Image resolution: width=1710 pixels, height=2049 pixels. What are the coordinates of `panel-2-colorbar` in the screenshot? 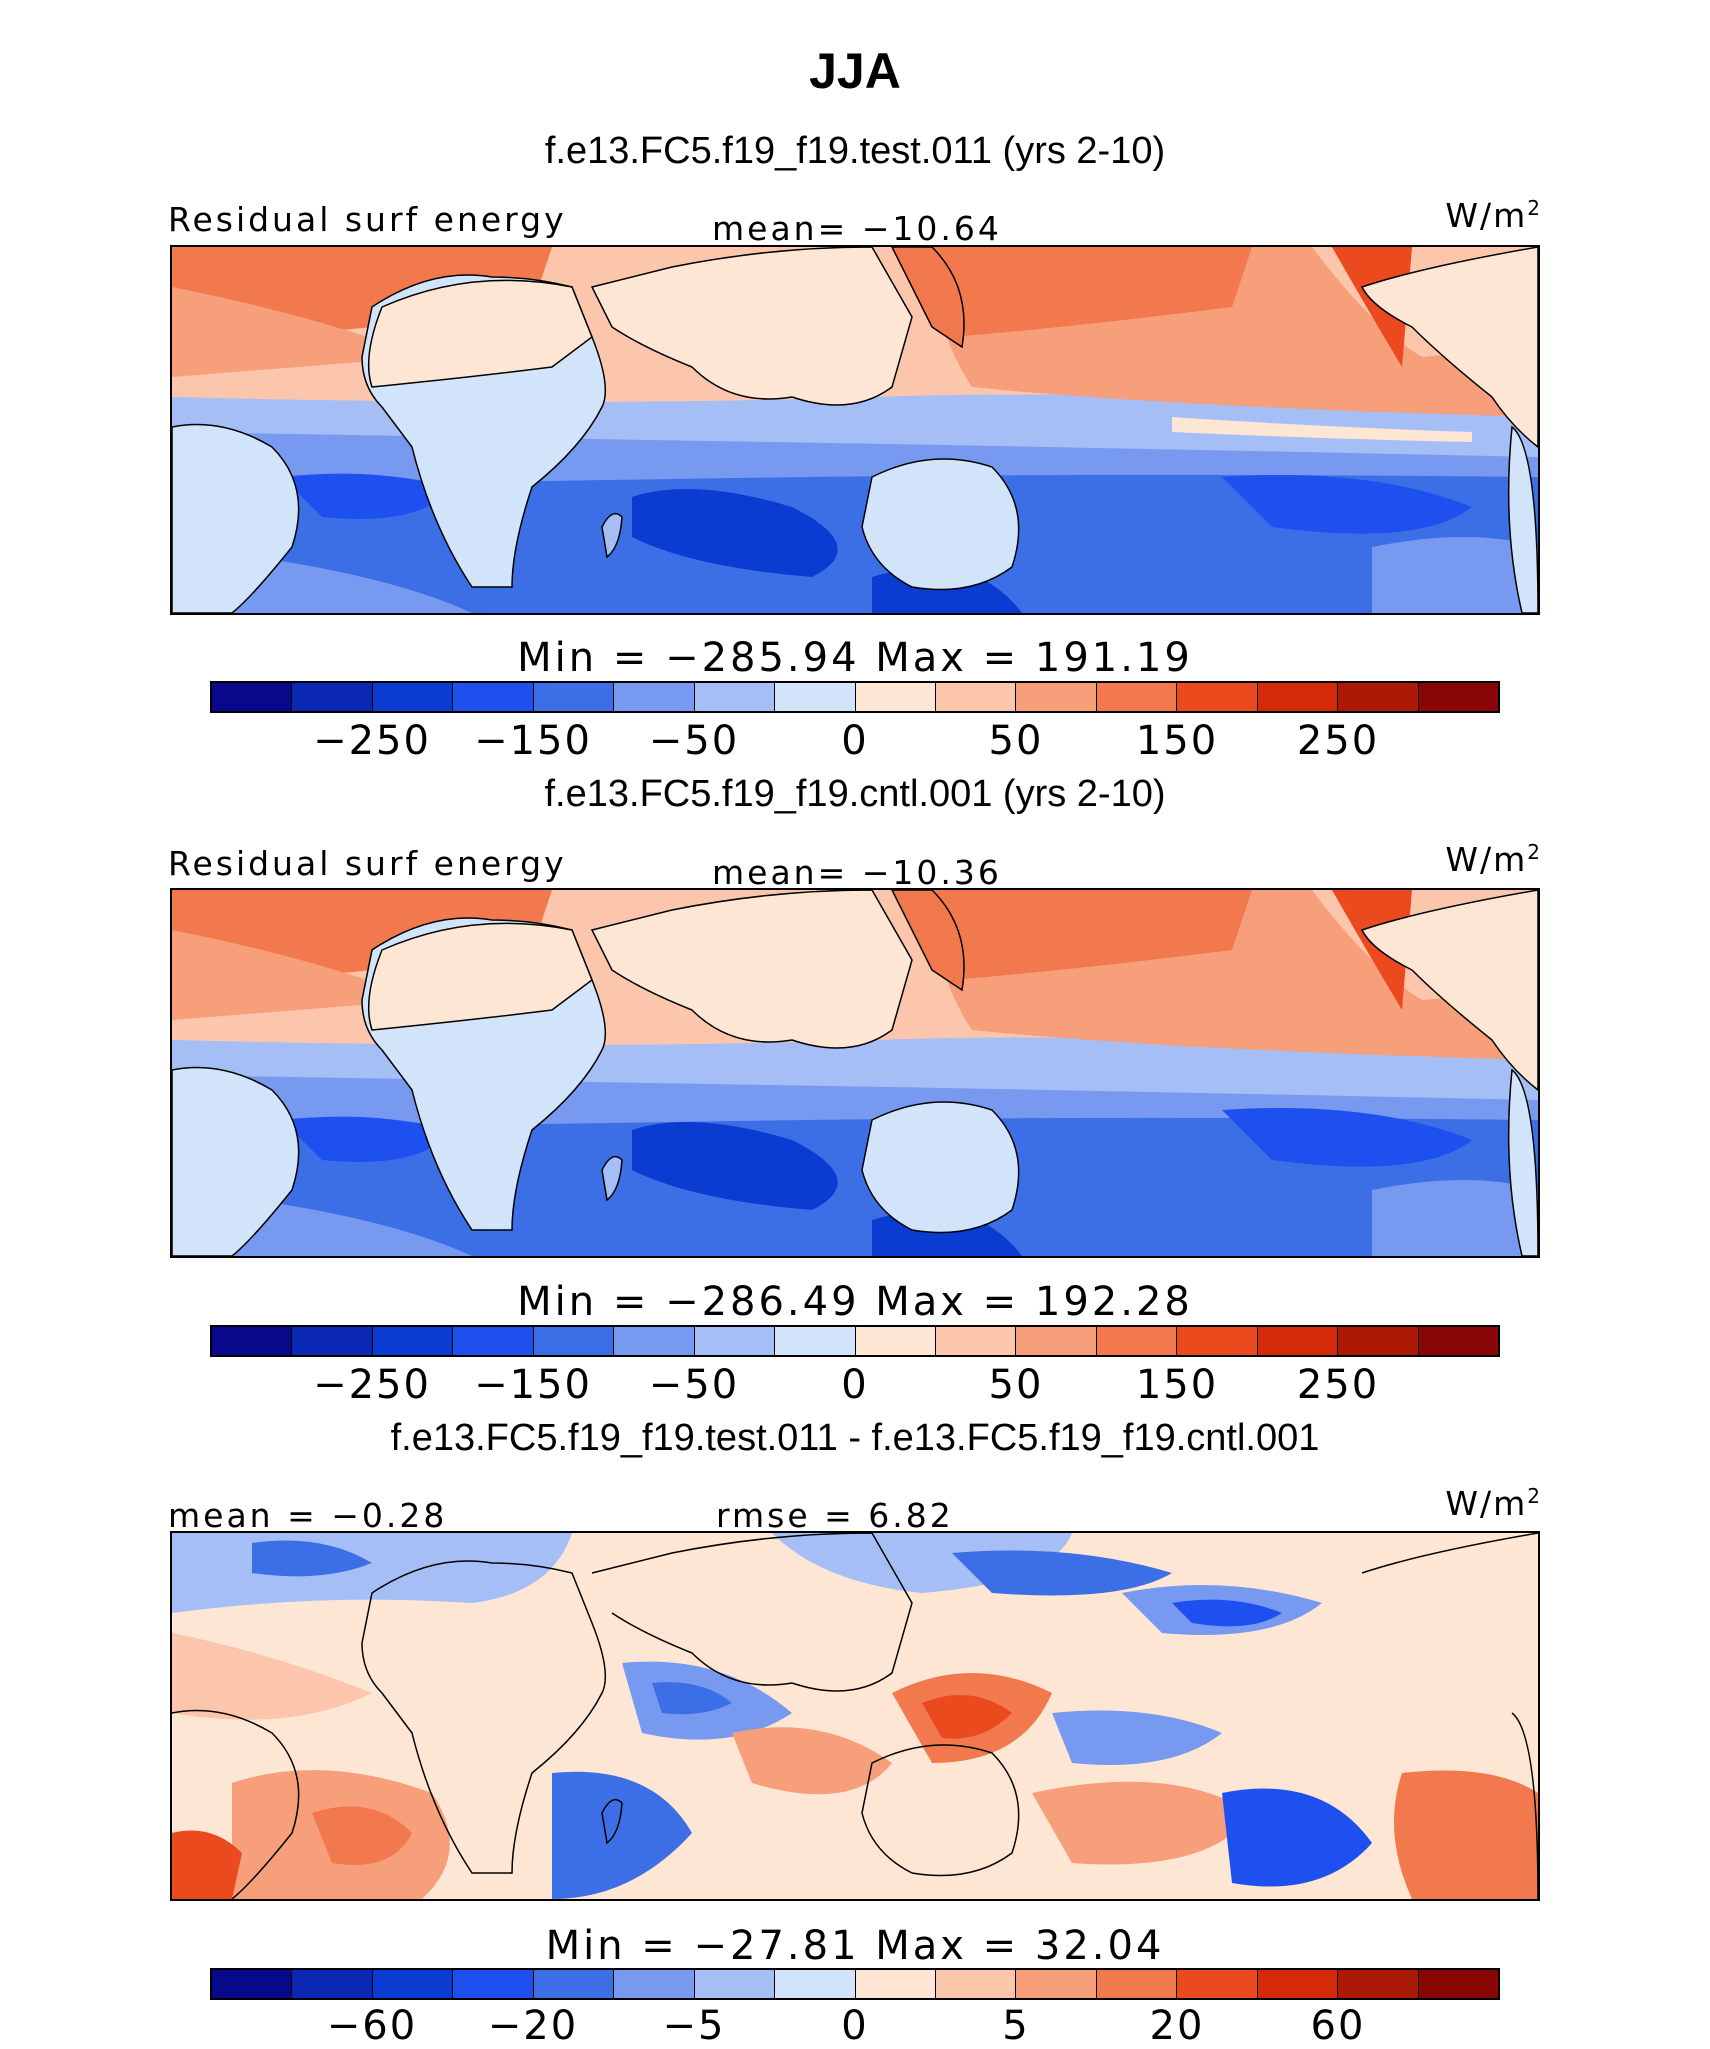 It's located at (855, 1341).